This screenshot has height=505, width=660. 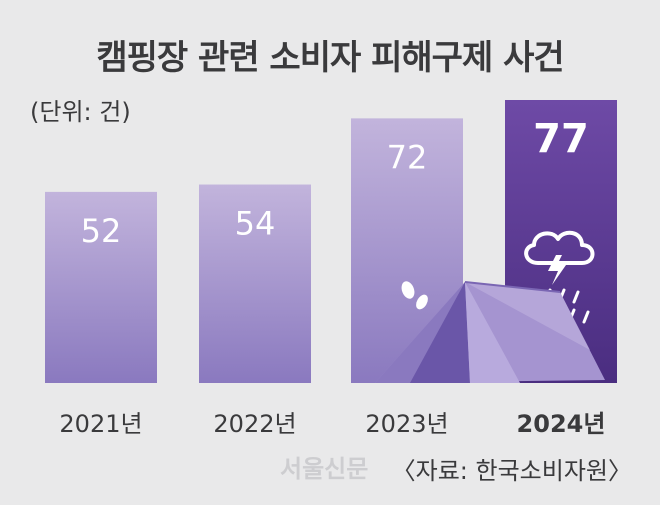 I want to click on source-label: 〈자료: 한국소비자원〉, so click(x=511, y=471).